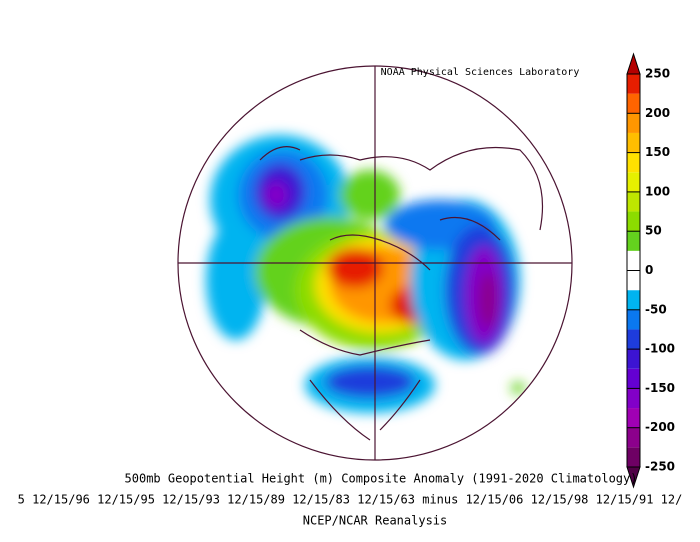 Image resolution: width=700 pixels, height=542 pixels. Describe the element at coordinates (657, 191) in the screenshot. I see `tick-label: 100` at that location.